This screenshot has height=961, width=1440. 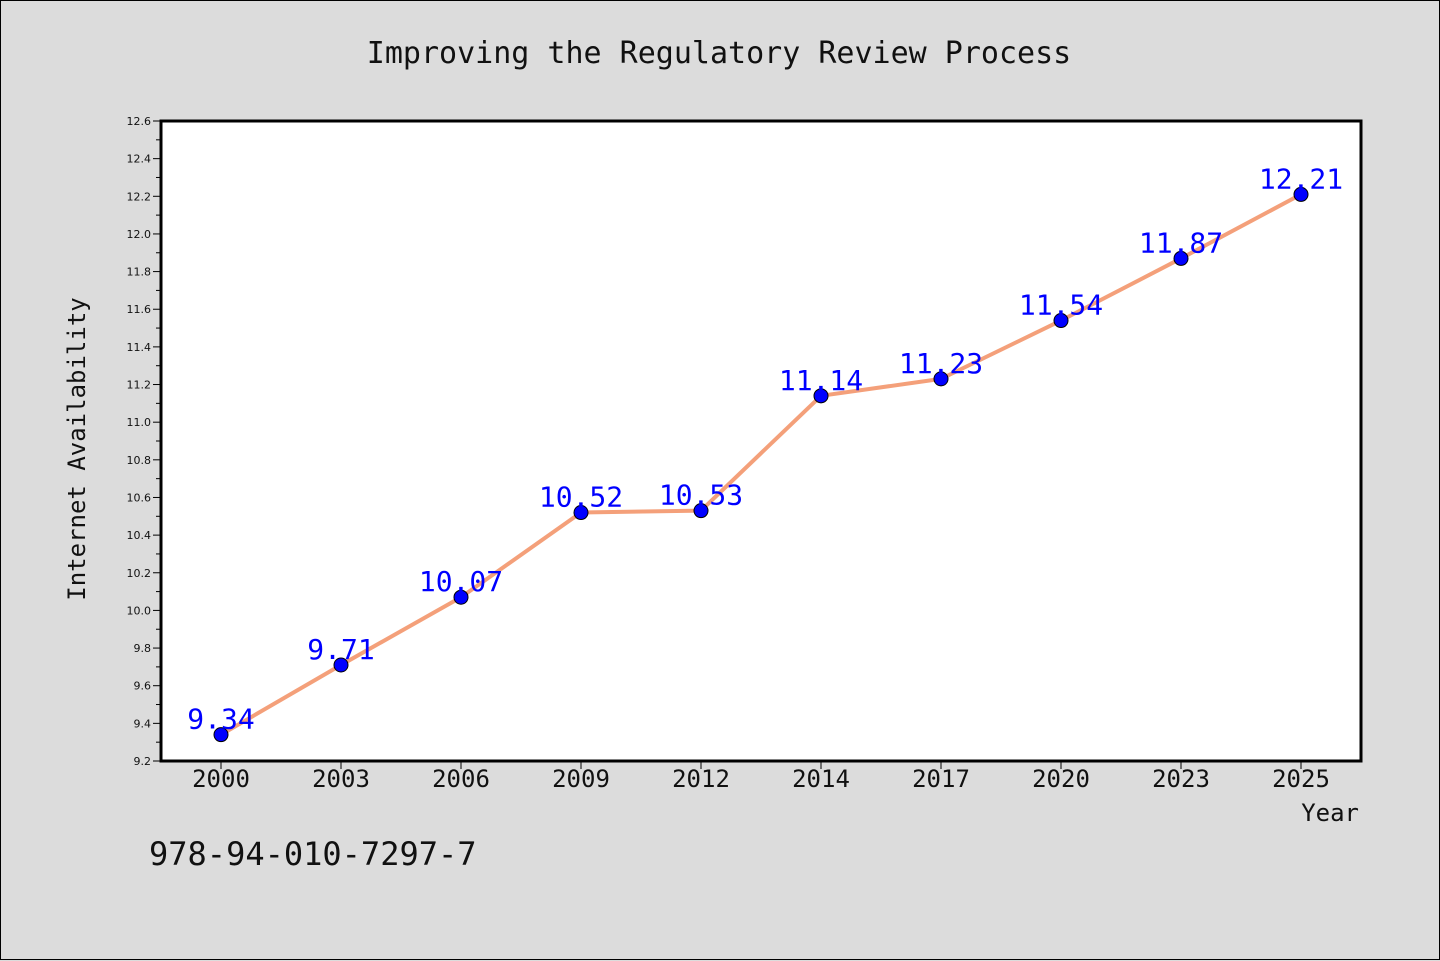 What do you see at coordinates (139, 610) in the screenshot?
I see `y-tick-label: 10.0` at bounding box center [139, 610].